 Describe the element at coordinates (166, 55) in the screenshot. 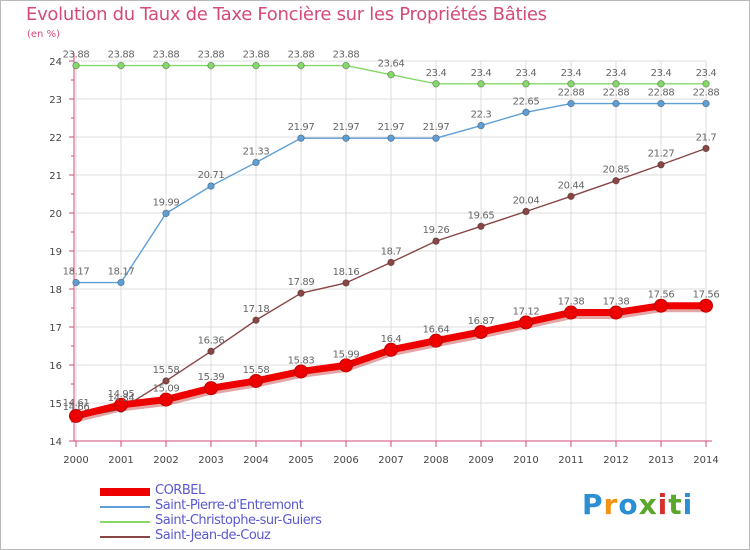

I see `data-label-saint-christophe-sur-guiers-2002: 23.88` at that location.